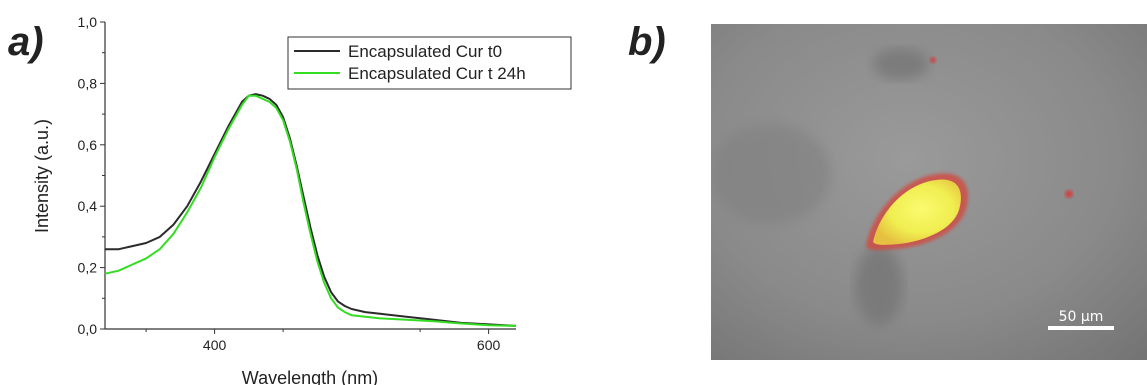 This screenshot has height=385, width=1147. Describe the element at coordinates (88, 206) in the screenshot. I see `y-tick-label: 0,4` at that location.